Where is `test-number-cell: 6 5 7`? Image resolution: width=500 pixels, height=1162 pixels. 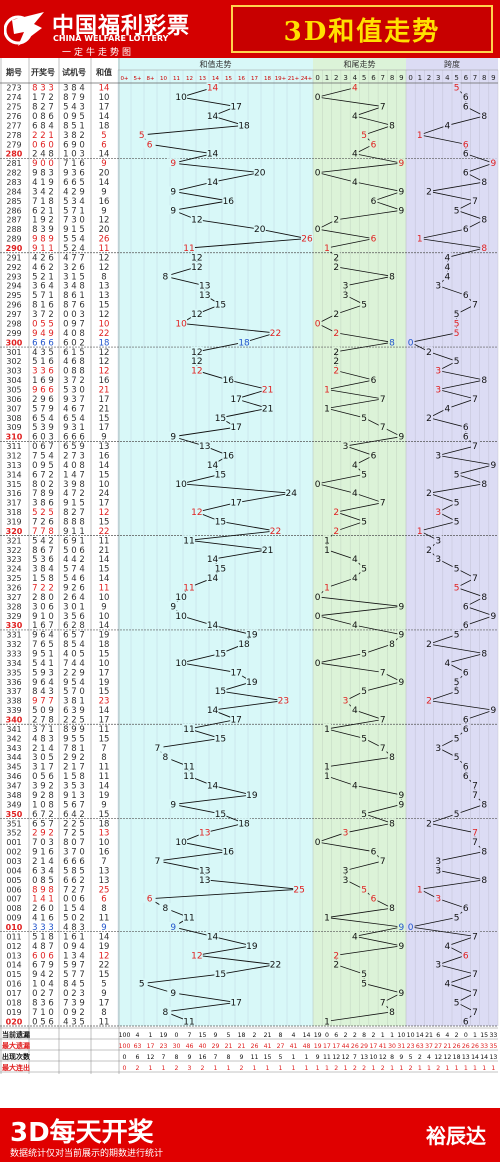 test-number-cell: 6 5 7 is located at coordinates (74, 636).